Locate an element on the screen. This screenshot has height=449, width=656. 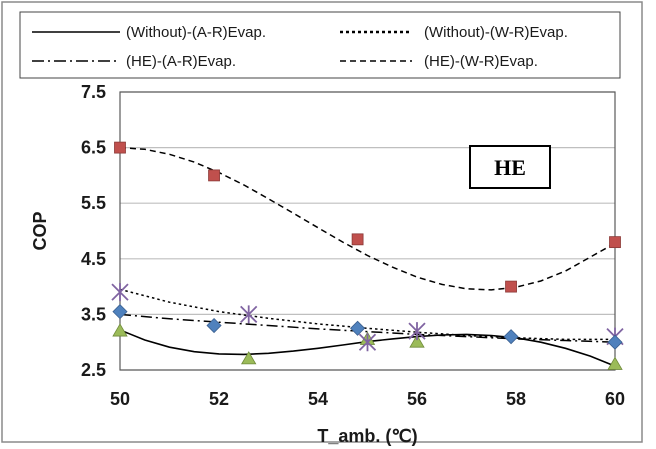
x-tick-label: 60 is located at coordinates (615, 399).